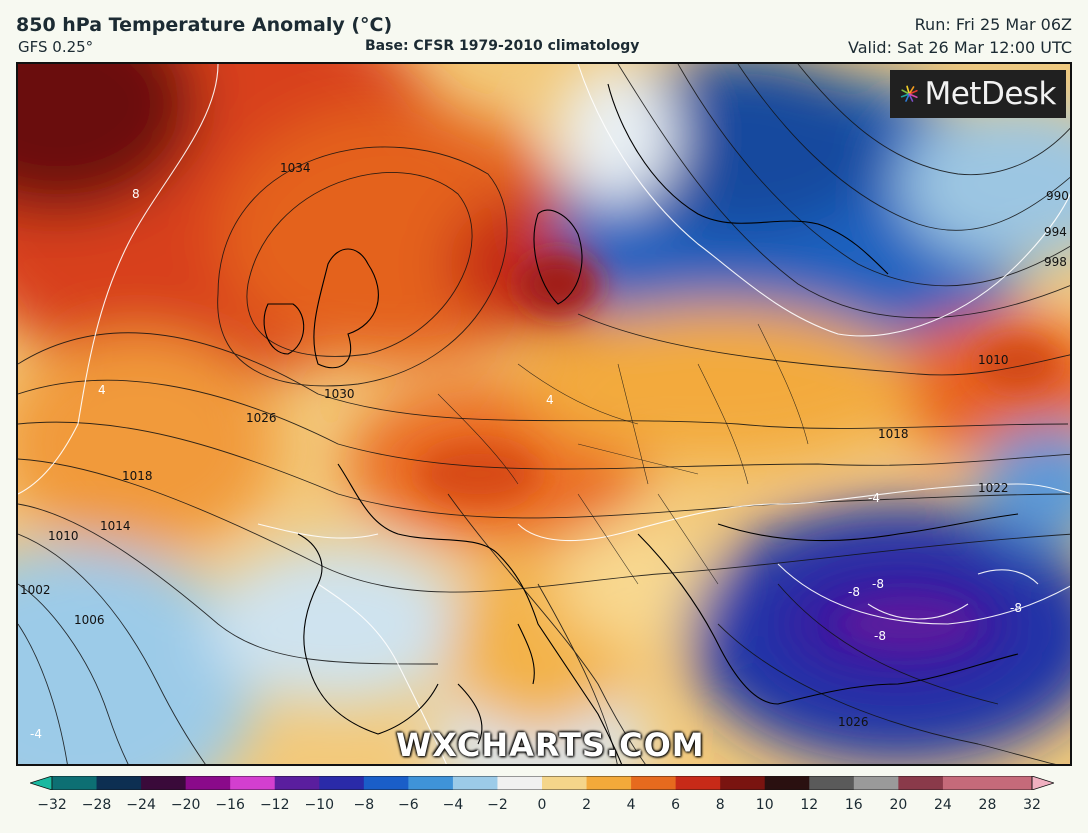 The width and height of the screenshot is (1088, 833). Describe the element at coordinates (364, 805) in the screenshot. I see `colorbar-tick-label: −8` at that location.